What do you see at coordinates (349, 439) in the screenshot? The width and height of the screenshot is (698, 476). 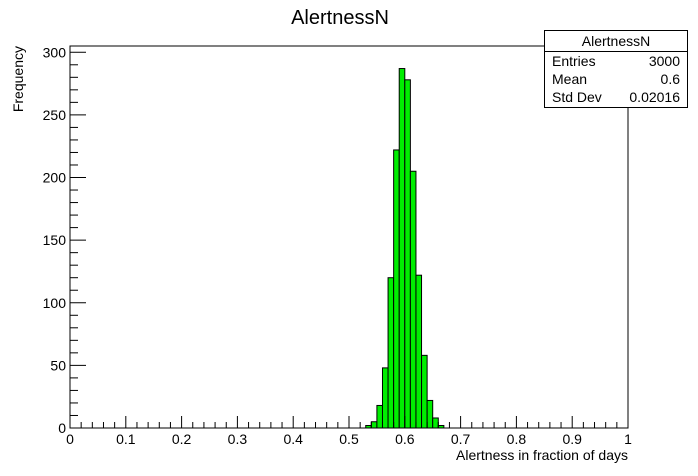 I see `x-tick-label: 0.5` at bounding box center [349, 439].